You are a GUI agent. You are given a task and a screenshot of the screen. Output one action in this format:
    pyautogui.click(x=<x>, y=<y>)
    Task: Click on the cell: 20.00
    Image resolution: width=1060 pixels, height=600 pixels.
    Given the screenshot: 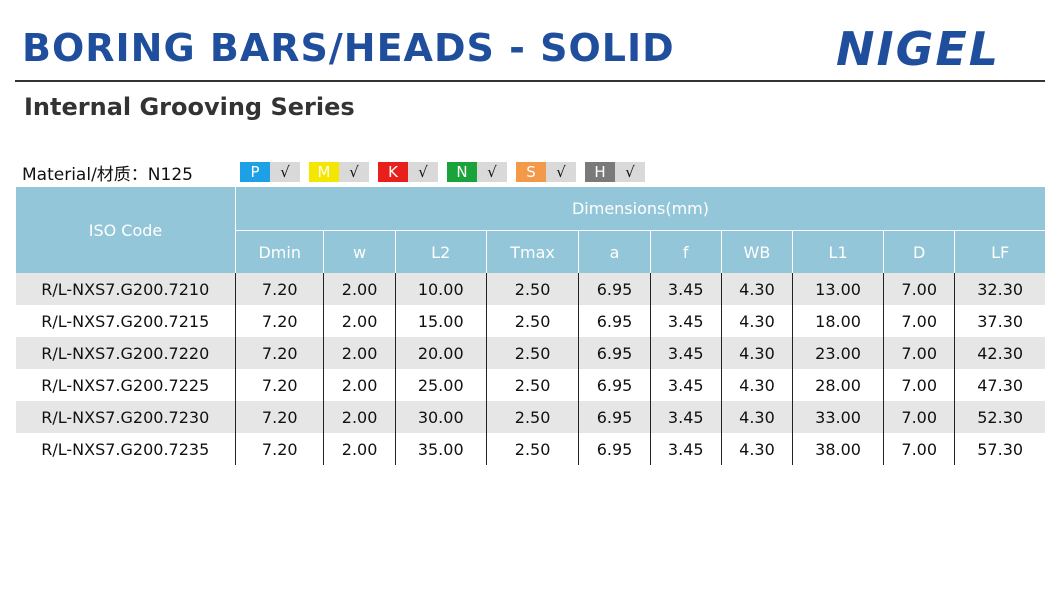 What is the action you would take?
    pyautogui.click(x=440, y=353)
    